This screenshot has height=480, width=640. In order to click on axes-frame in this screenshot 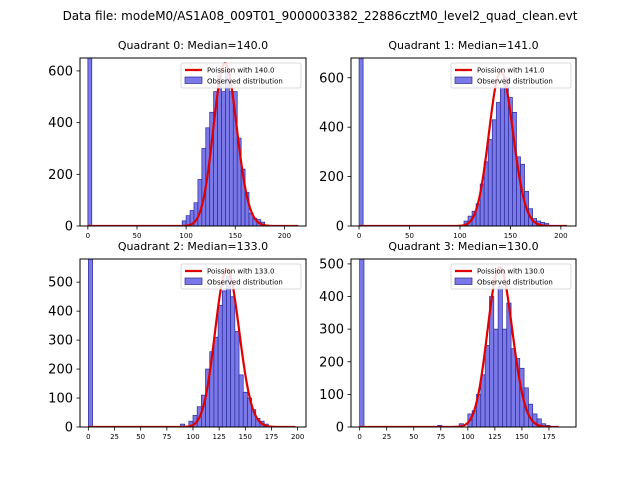, I will do `click(193, 142)`.